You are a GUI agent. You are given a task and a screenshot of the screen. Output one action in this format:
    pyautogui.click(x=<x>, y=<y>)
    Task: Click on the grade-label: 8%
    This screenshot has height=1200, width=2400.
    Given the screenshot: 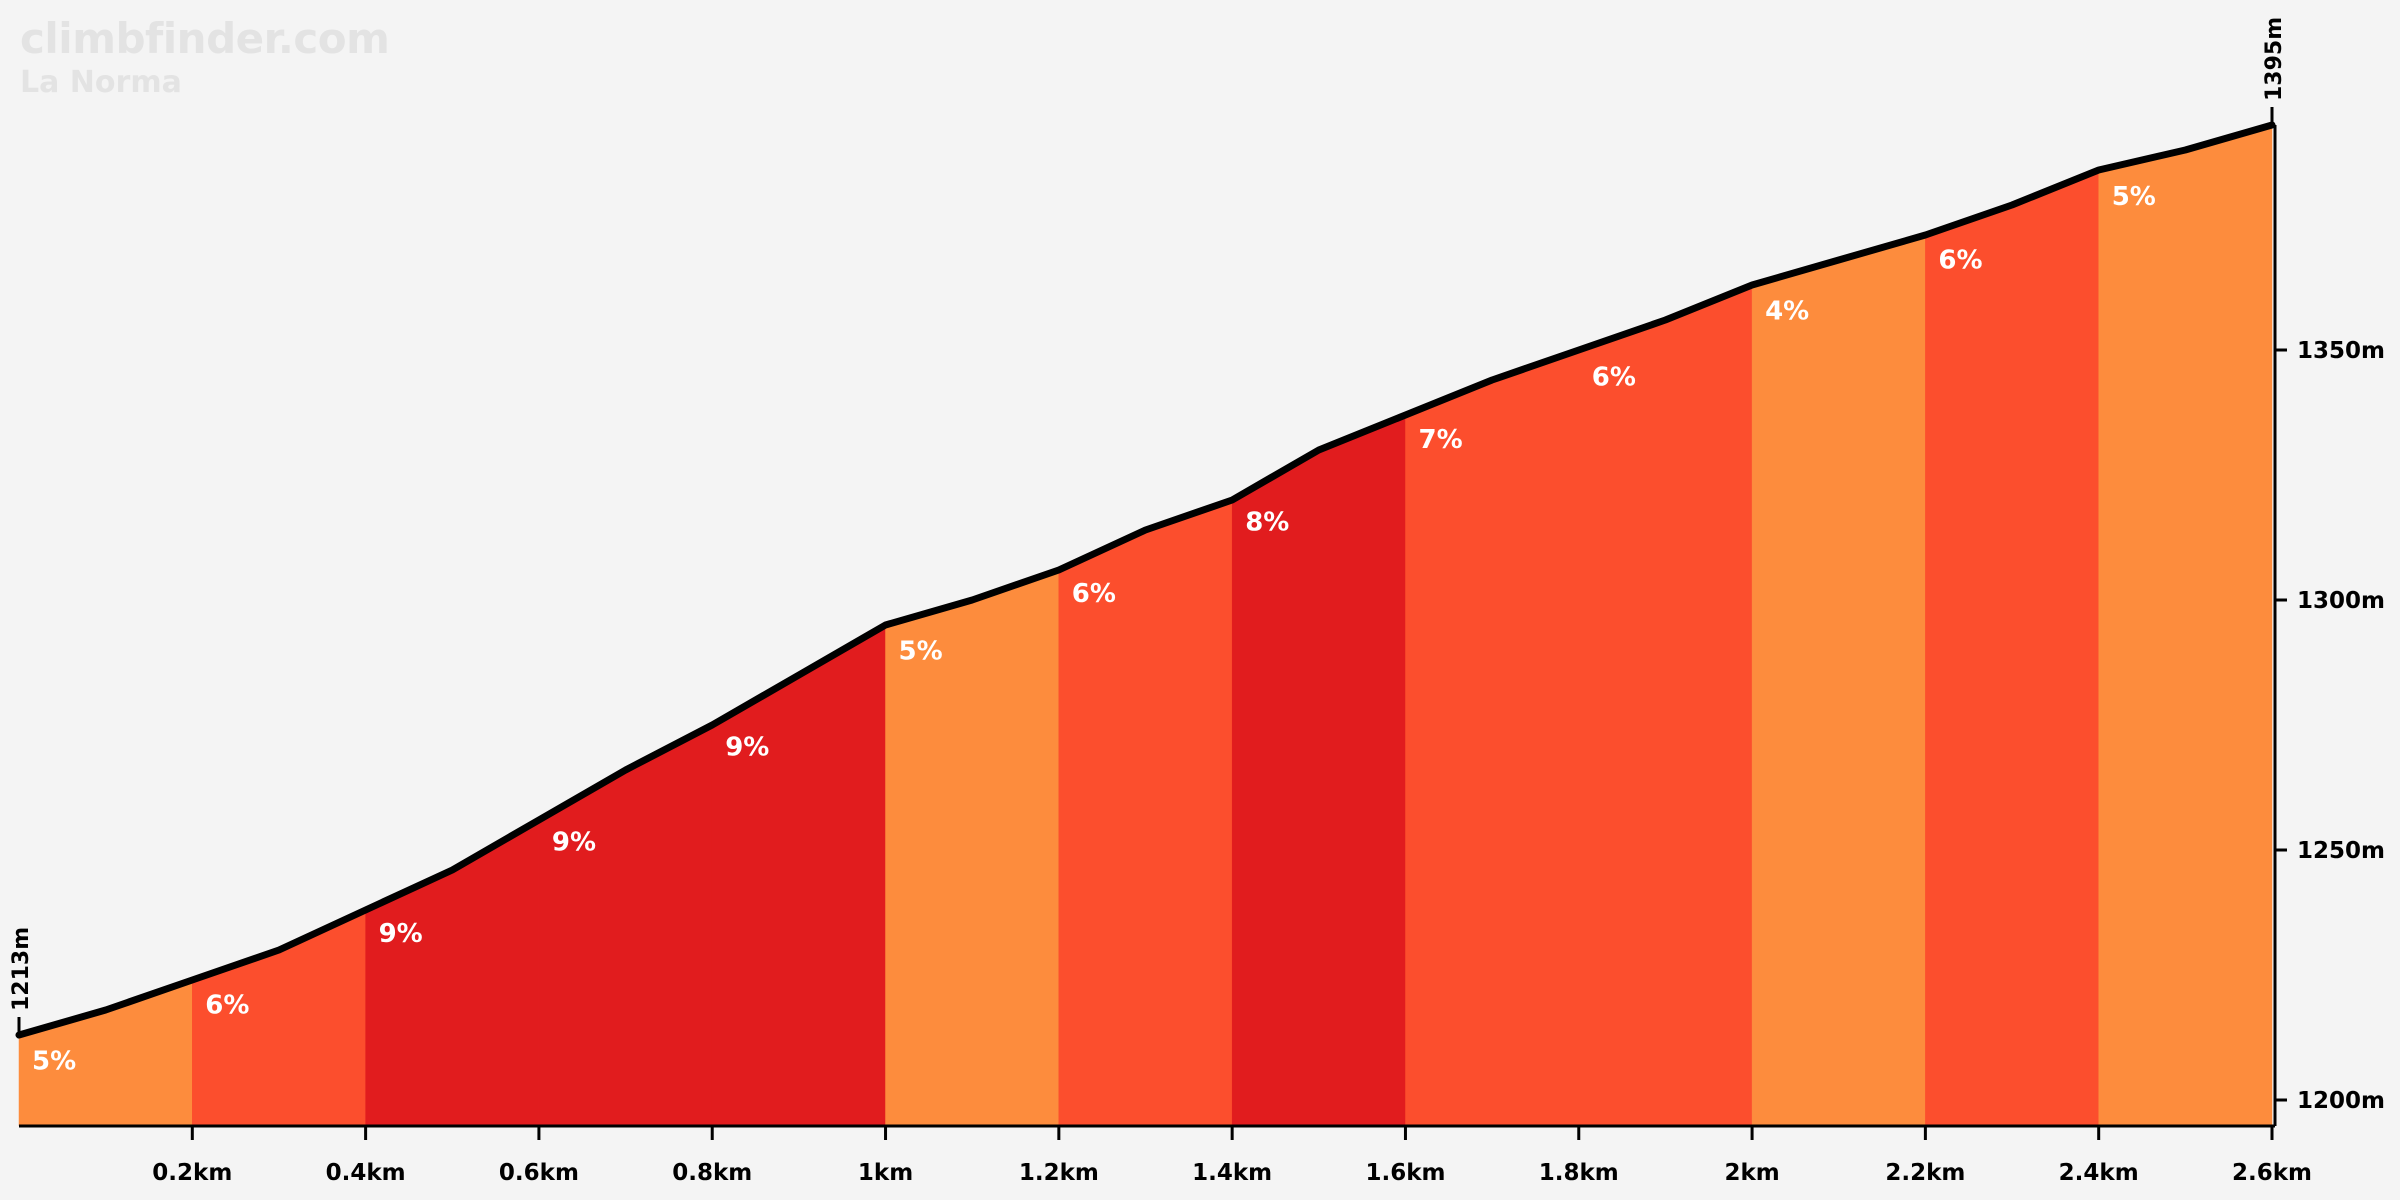 What is the action you would take?
    pyautogui.click(x=1267, y=523)
    